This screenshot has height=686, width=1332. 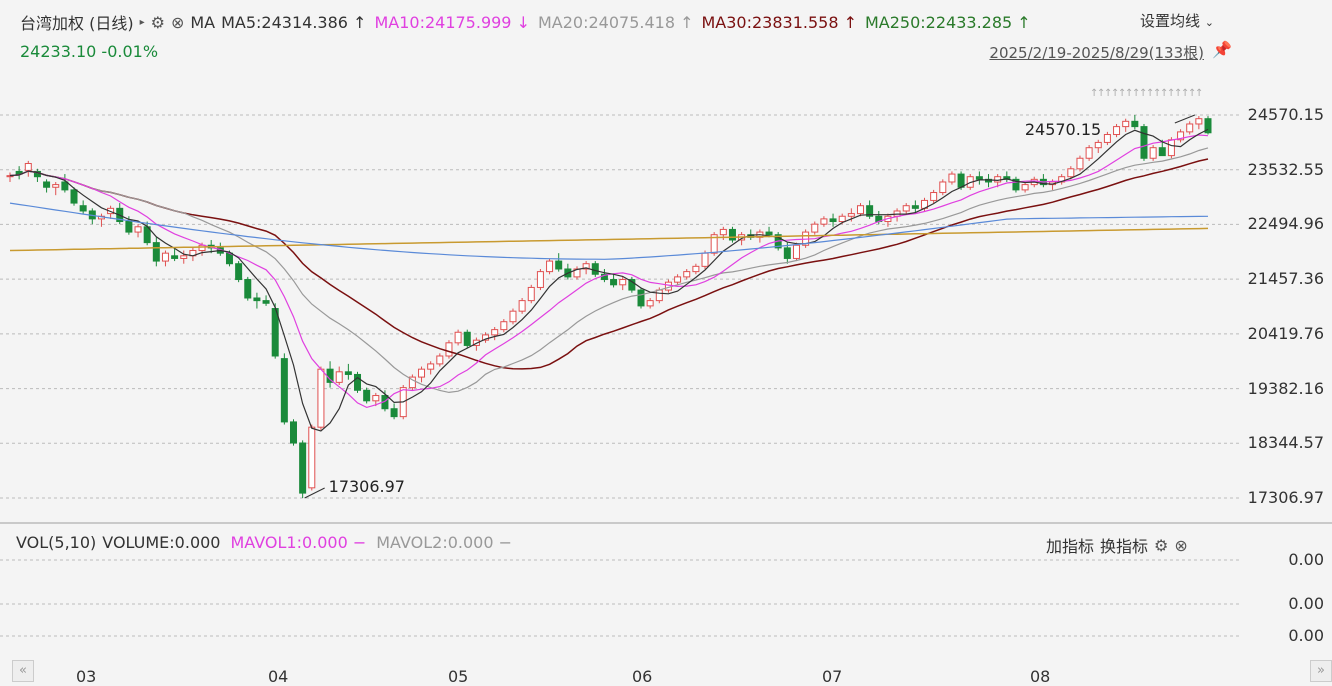 I want to click on ma-value-0: MA5:24314.386 ↑, so click(x=294, y=22).